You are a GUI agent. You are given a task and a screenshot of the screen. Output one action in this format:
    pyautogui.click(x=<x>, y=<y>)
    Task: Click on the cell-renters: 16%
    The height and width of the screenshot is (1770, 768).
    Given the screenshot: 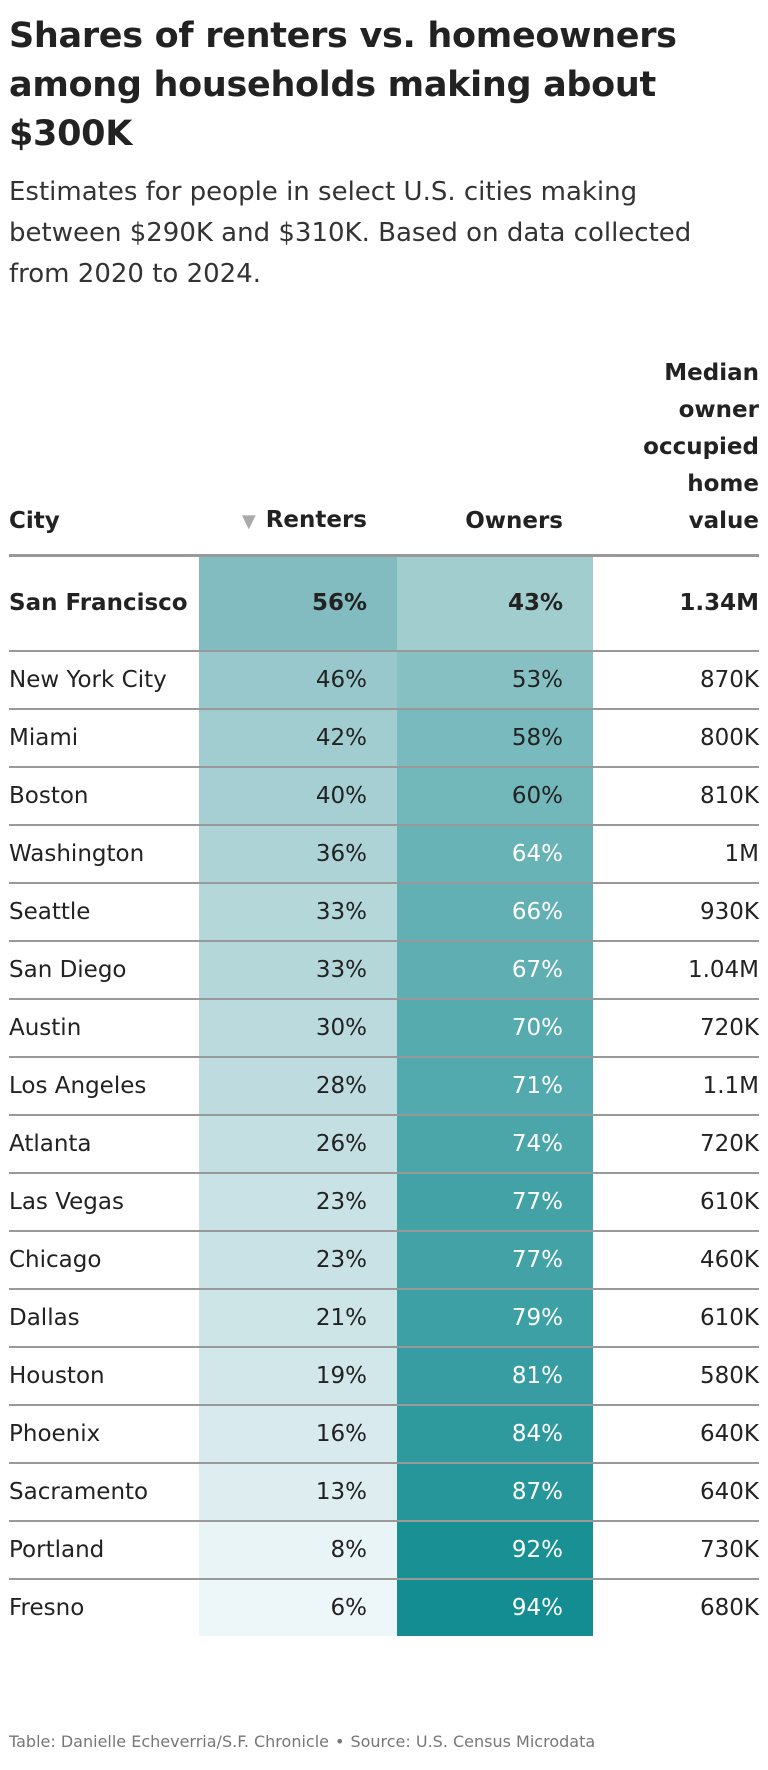 What is the action you would take?
    pyautogui.click(x=298, y=1434)
    